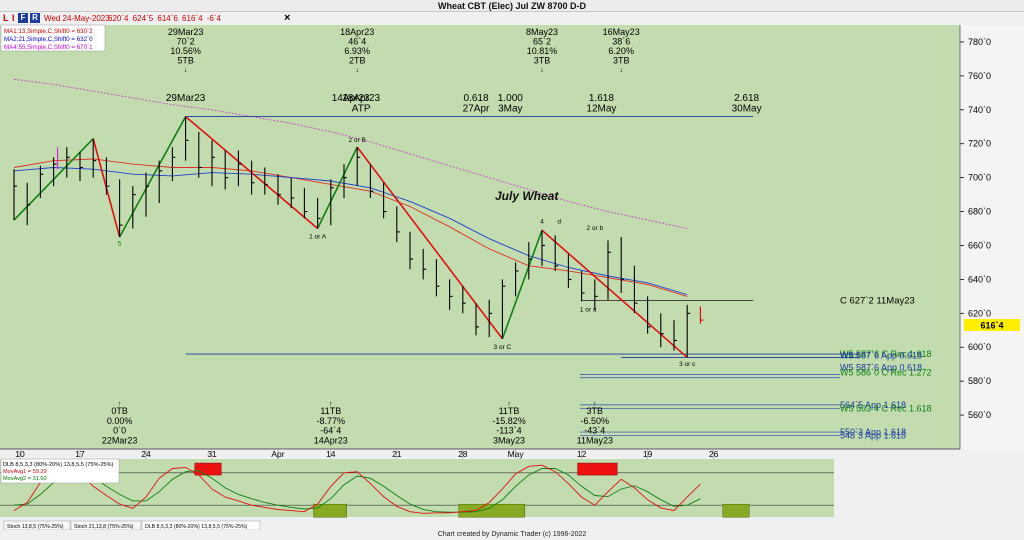 This screenshot has height=540, width=1024. Describe the element at coordinates (621, 42) in the screenshot. I see `swing-stat-label: 38`6` at that location.